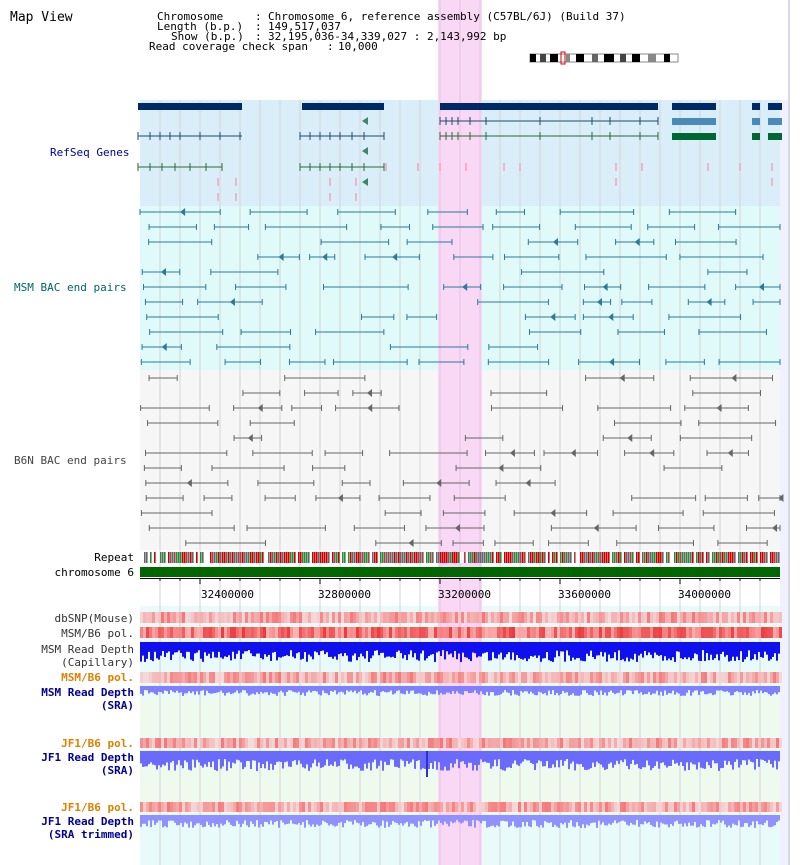 This screenshot has height=865, width=800. Describe the element at coordinates (70, 460) in the screenshot. I see `track-label-b6n-bac: B6N BAC end pairs` at that location.